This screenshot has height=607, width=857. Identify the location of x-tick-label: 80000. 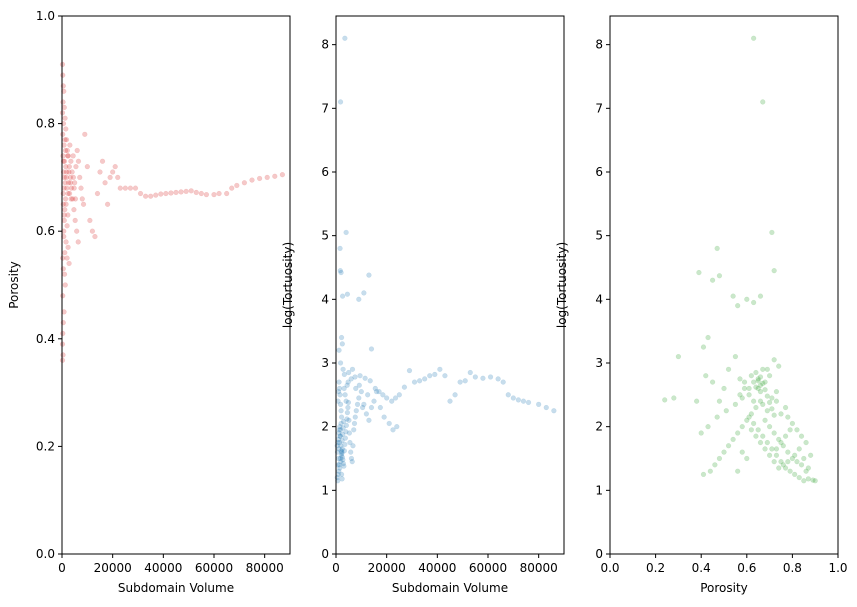
(539, 568).